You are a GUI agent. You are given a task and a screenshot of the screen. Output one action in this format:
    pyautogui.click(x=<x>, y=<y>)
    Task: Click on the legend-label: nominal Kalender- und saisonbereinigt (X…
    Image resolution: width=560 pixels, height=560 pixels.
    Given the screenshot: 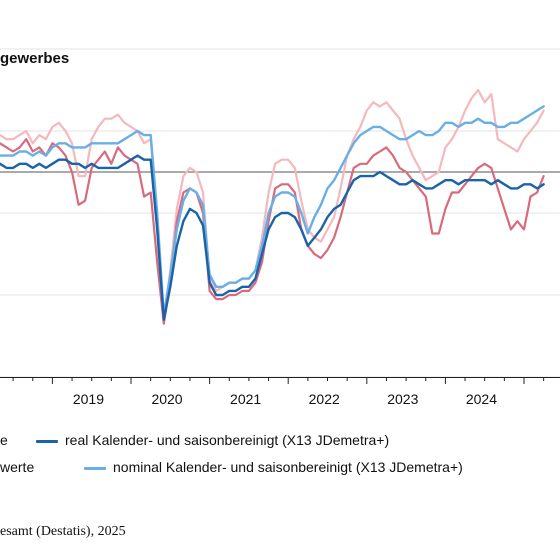 What is the action you would take?
    pyautogui.click(x=288, y=467)
    